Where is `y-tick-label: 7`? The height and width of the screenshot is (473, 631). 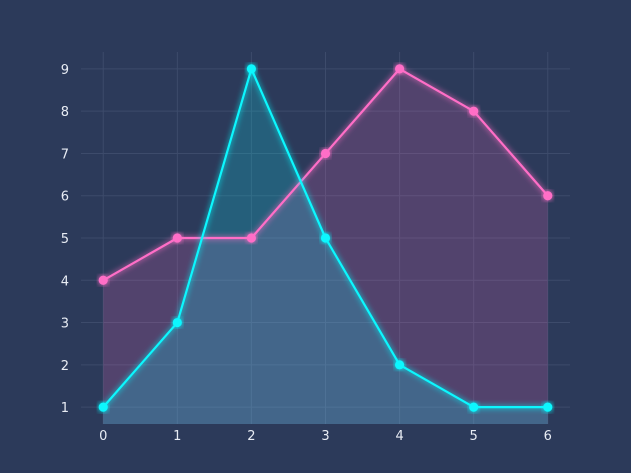 y-tick-label: 7 is located at coordinates (65, 154).